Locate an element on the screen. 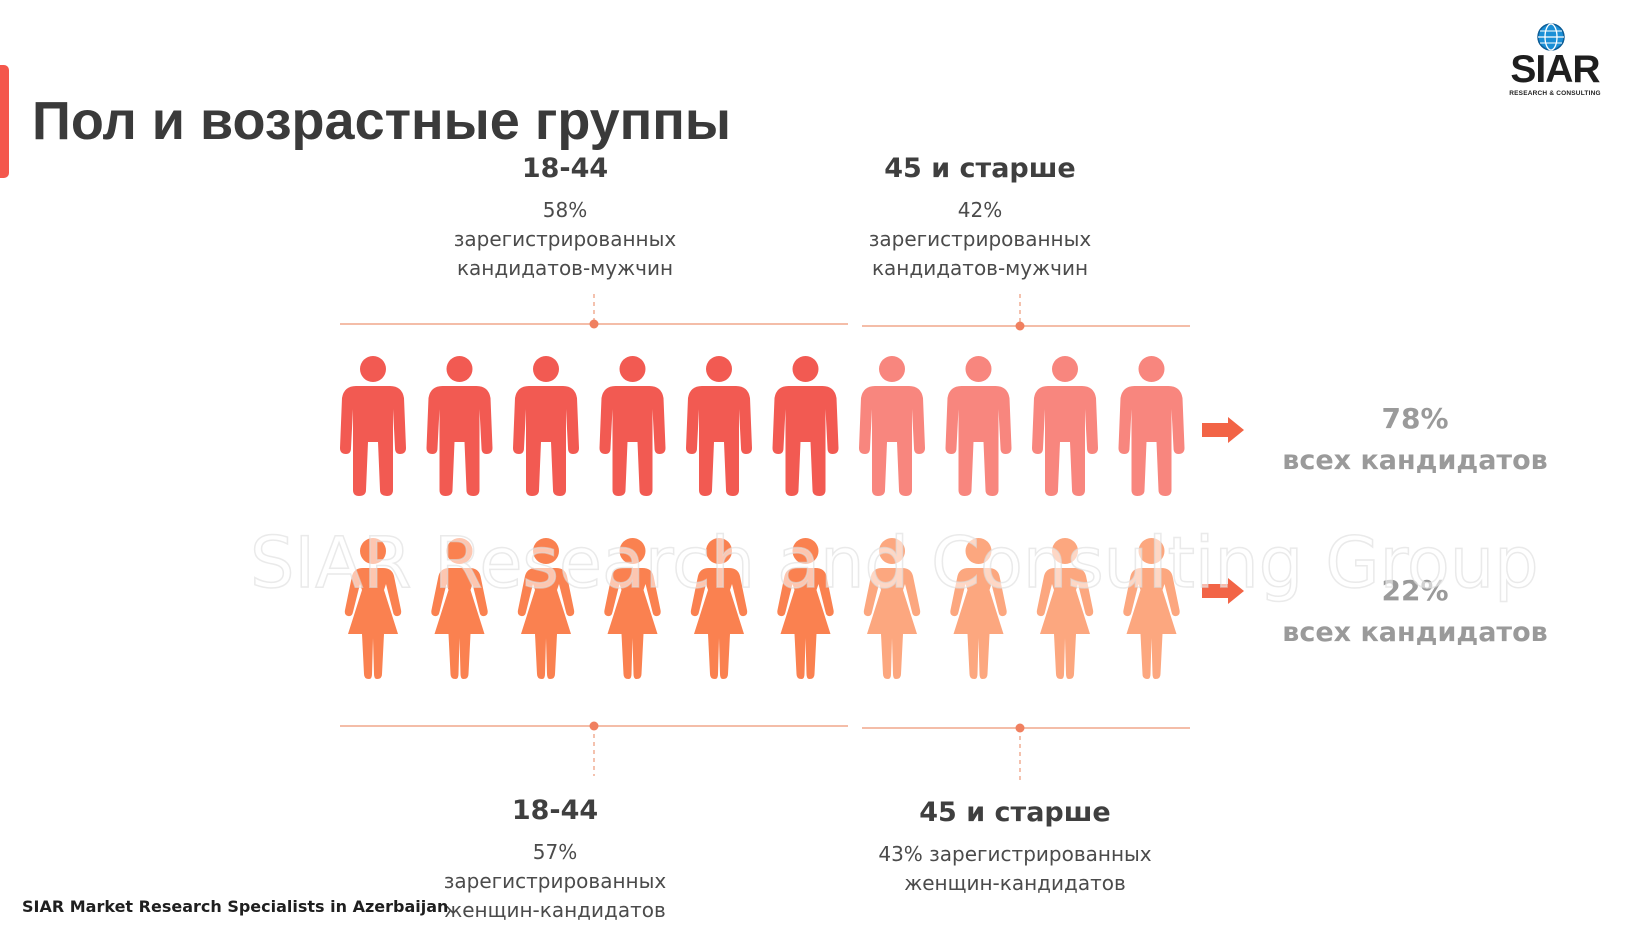 Image resolution: width=1641 pixels, height=925 pixels. men-young-age: 18-44 is located at coordinates (565, 168).